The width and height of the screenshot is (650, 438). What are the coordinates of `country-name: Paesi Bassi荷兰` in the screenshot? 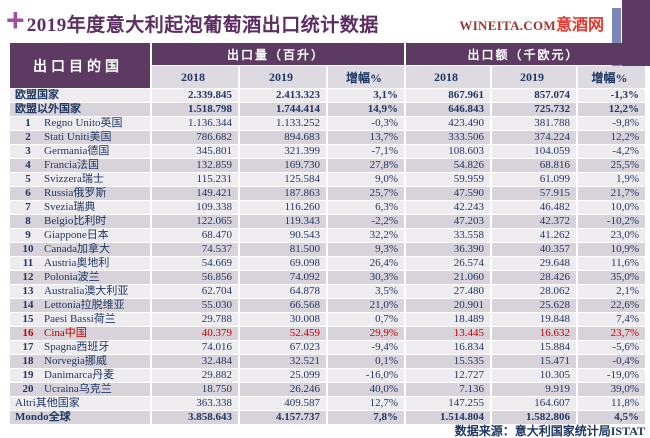 It's located at (80, 319).